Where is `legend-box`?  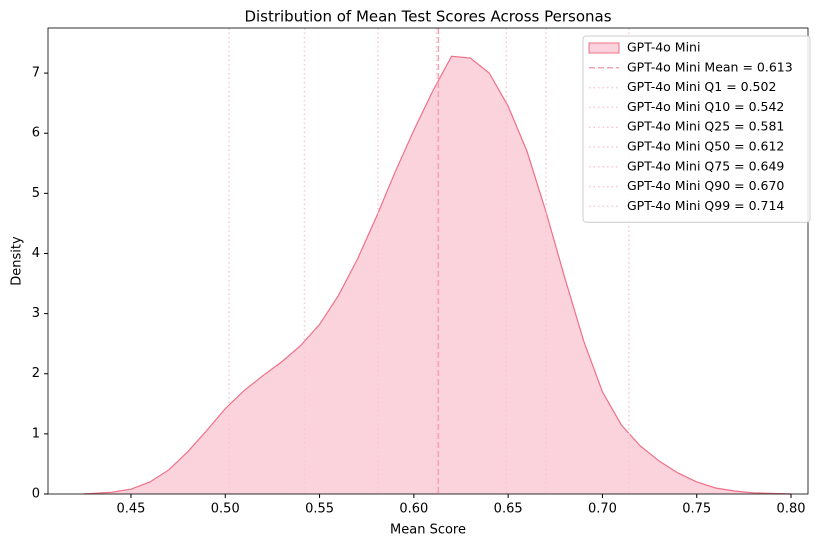
legend-box is located at coordinates (696, 129).